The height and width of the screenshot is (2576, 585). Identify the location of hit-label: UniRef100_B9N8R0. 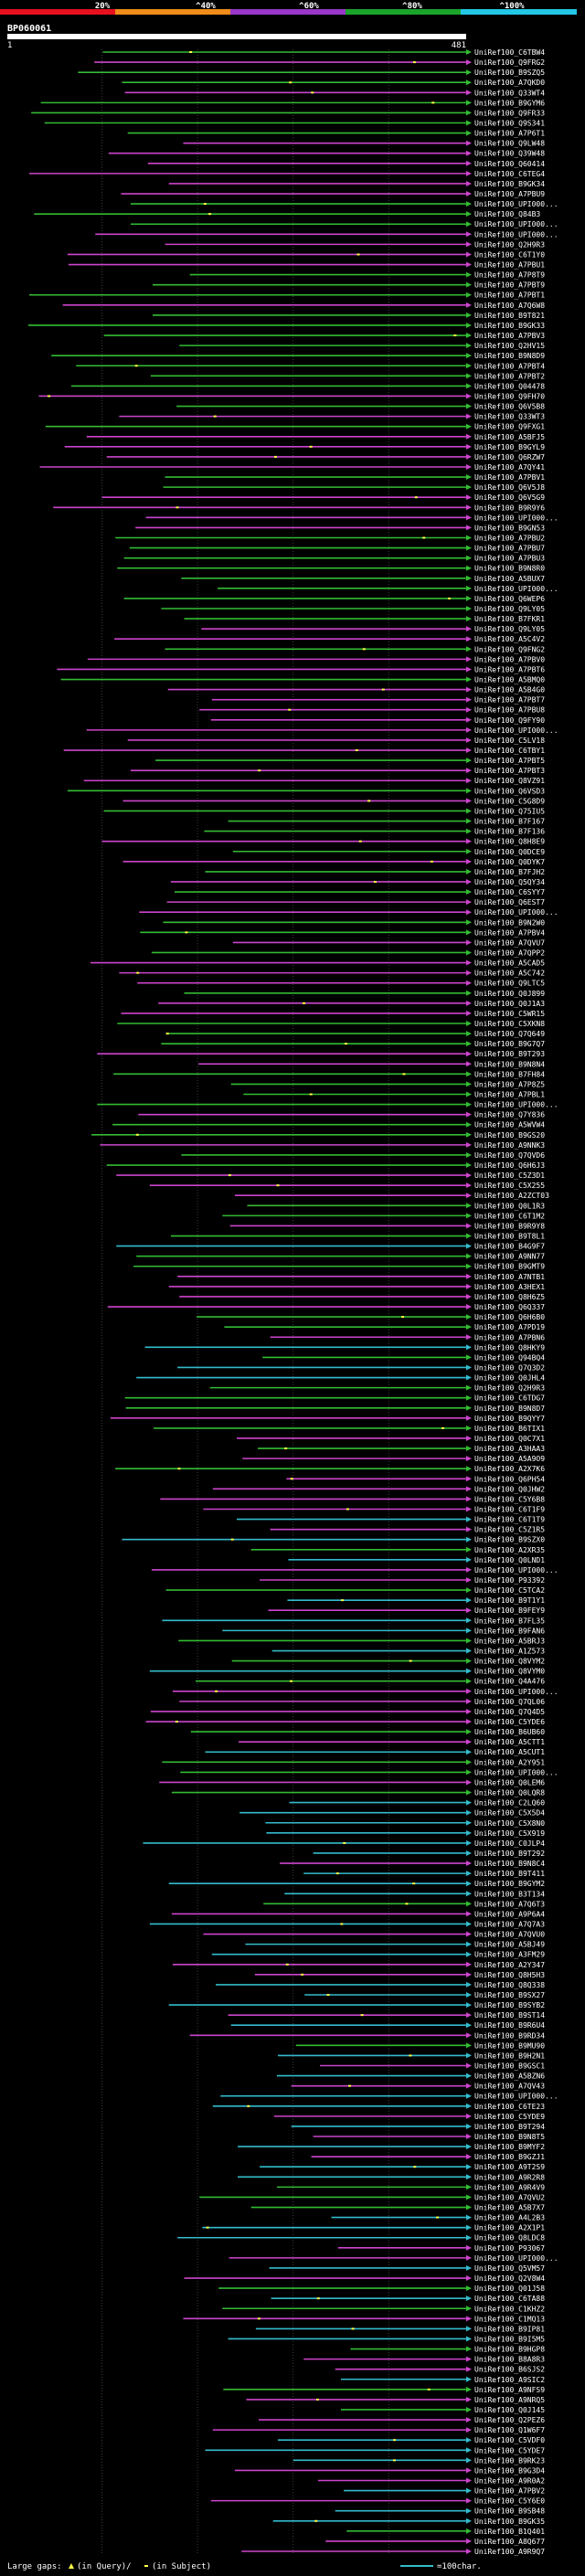
(510, 569).